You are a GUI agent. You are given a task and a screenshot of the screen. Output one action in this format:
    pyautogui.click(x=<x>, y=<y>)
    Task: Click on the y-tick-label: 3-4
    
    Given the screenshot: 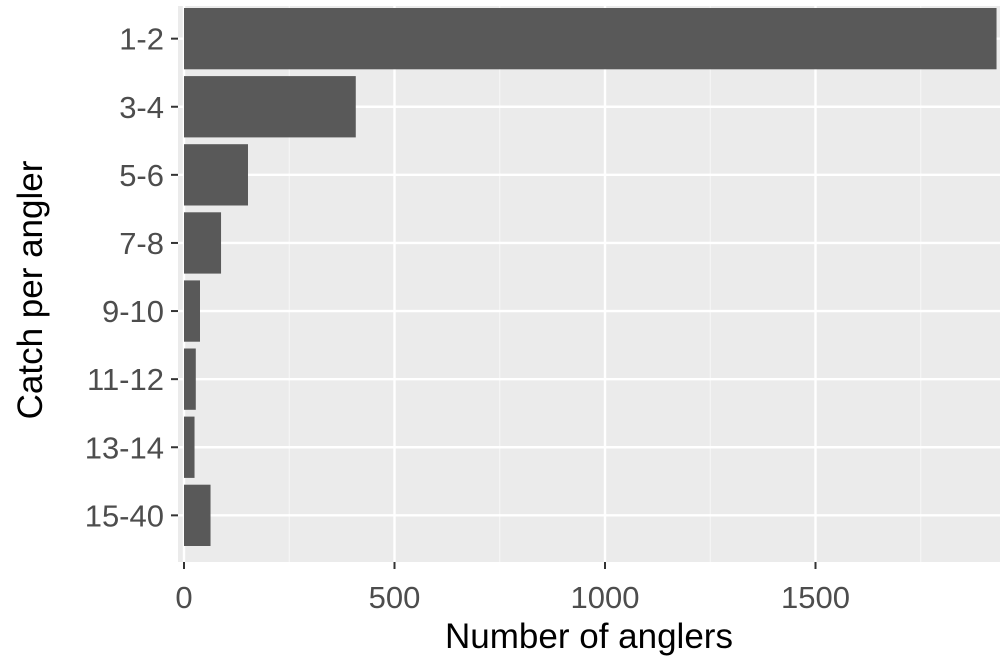 What is the action you would take?
    pyautogui.click(x=141, y=107)
    